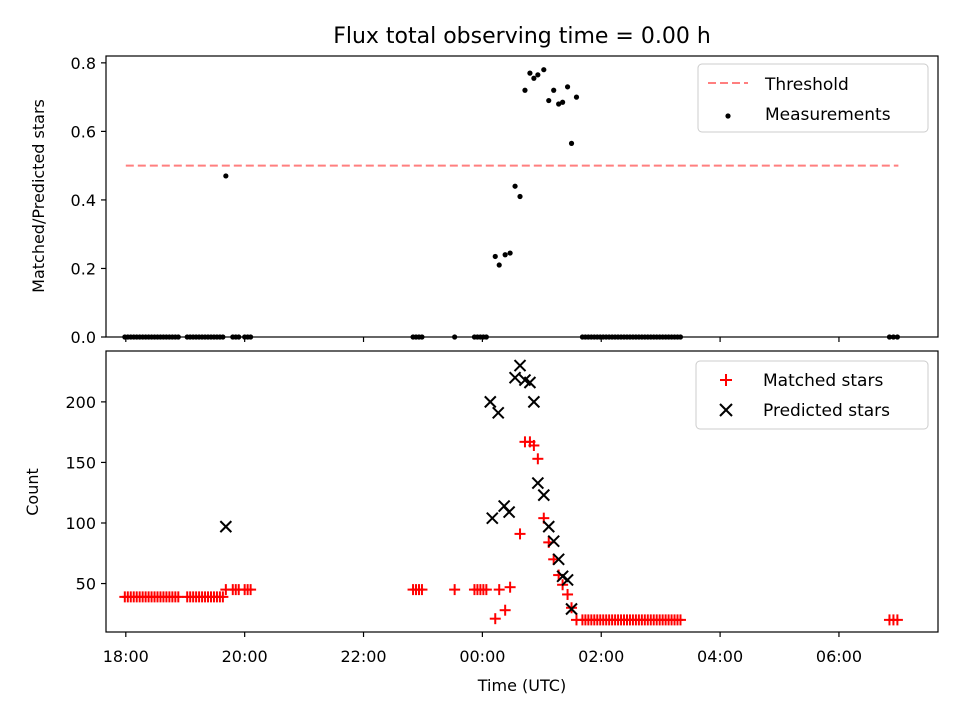 The image size is (960, 720). What do you see at coordinates (83, 131) in the screenshot?
I see `top-y-tick-label: 0.6` at bounding box center [83, 131].